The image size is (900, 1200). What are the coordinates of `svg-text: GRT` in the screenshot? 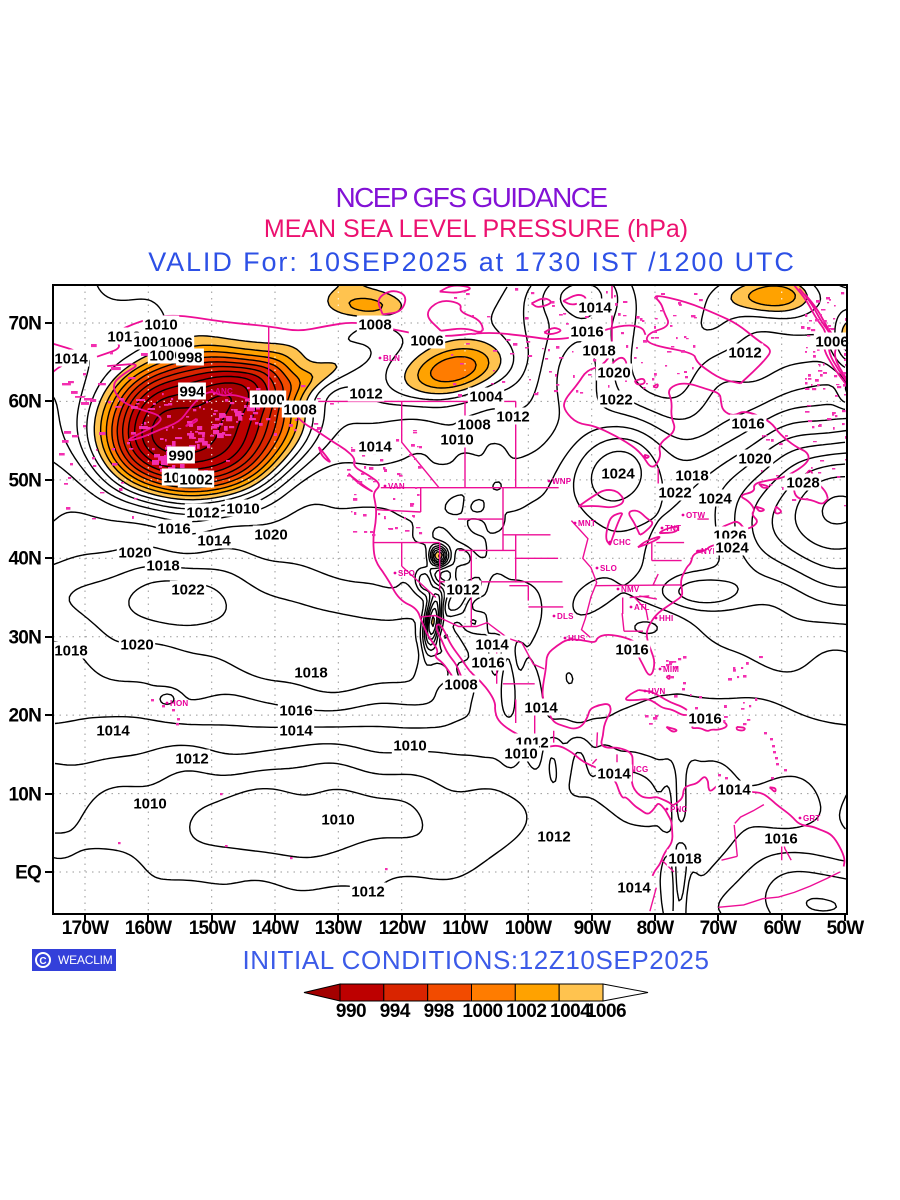 It's located at (812, 818).